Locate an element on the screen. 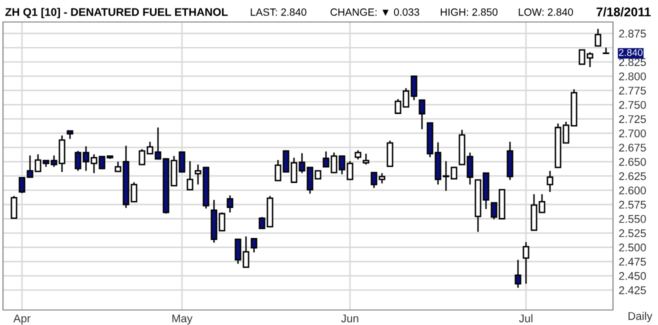  y-tick-label: 2.475 is located at coordinates (632, 262).